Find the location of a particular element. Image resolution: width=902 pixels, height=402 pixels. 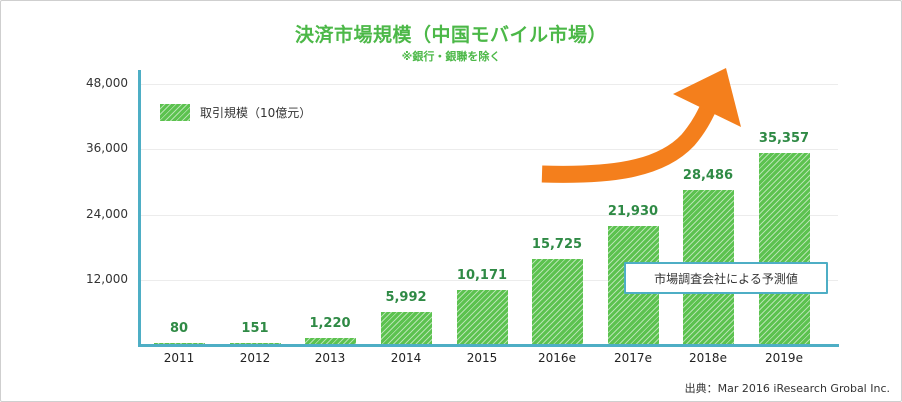

legend: 取引規模（10億元） is located at coordinates (235, 112).